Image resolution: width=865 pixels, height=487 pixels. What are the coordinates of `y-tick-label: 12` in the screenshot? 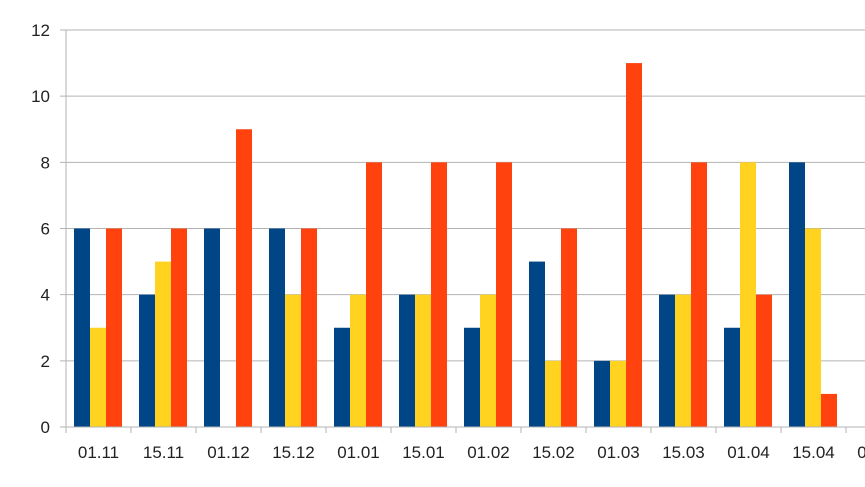 It's located at (40, 30).